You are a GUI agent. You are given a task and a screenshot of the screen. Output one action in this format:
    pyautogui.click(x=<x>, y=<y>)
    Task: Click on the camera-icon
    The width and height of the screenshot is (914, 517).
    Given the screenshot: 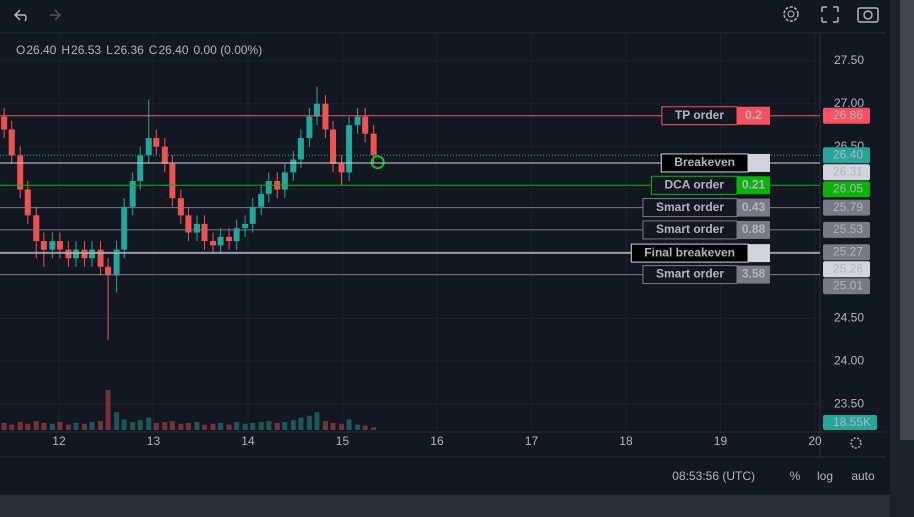 What is the action you would take?
    pyautogui.click(x=868, y=15)
    